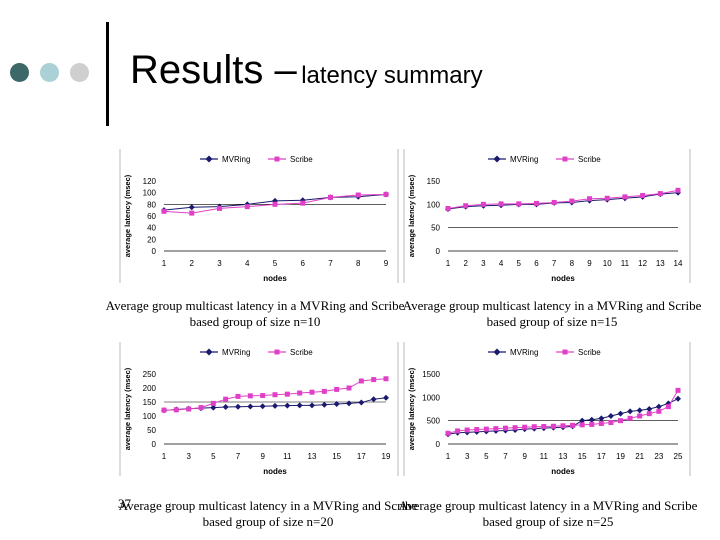 The width and height of the screenshot is (720, 540). I want to click on x-tick-label: 25, so click(678, 456).